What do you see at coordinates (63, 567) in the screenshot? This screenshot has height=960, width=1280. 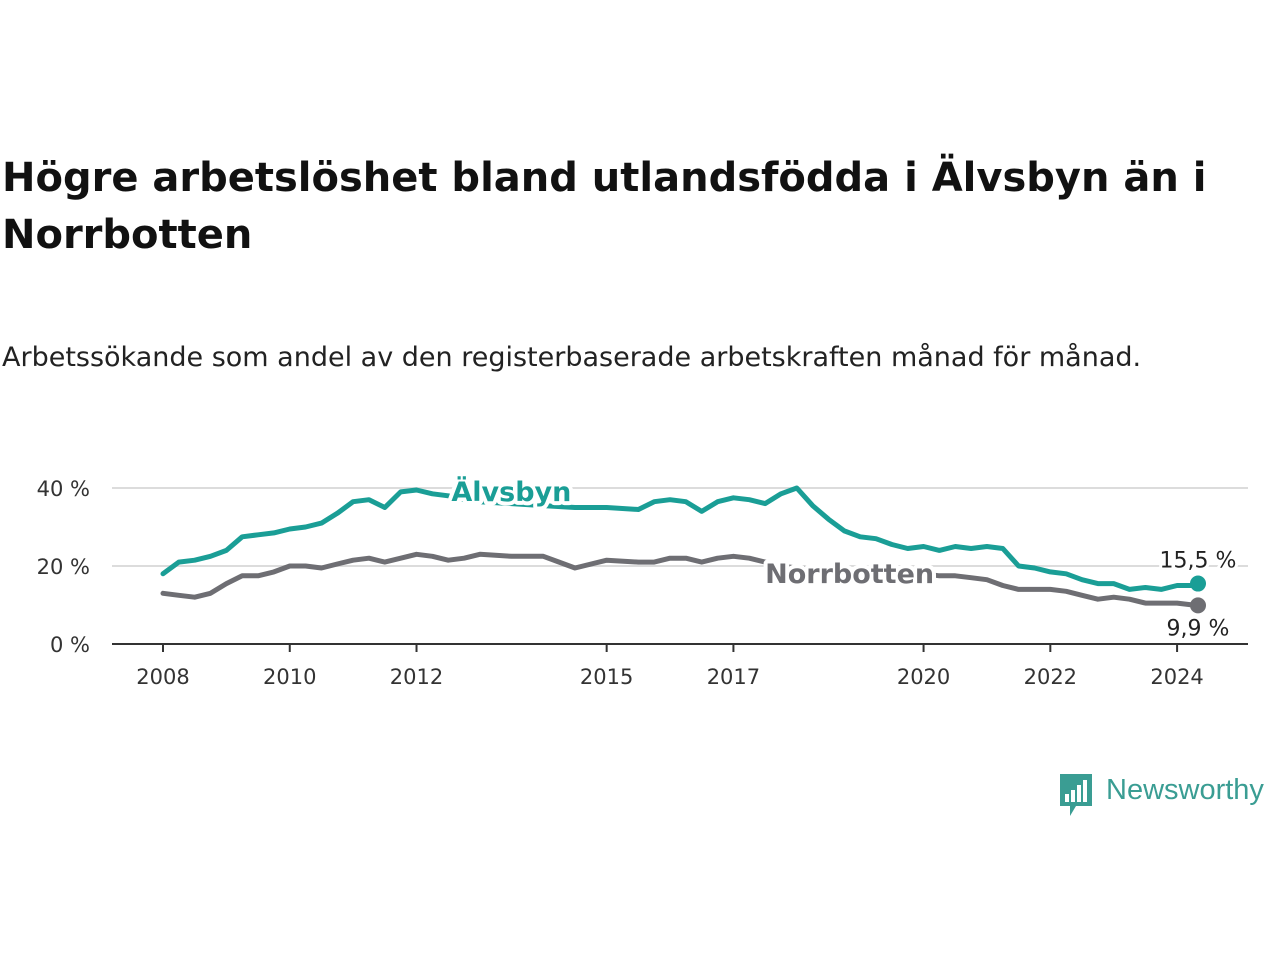 I see `y-tick-label: 20 %` at bounding box center [63, 567].